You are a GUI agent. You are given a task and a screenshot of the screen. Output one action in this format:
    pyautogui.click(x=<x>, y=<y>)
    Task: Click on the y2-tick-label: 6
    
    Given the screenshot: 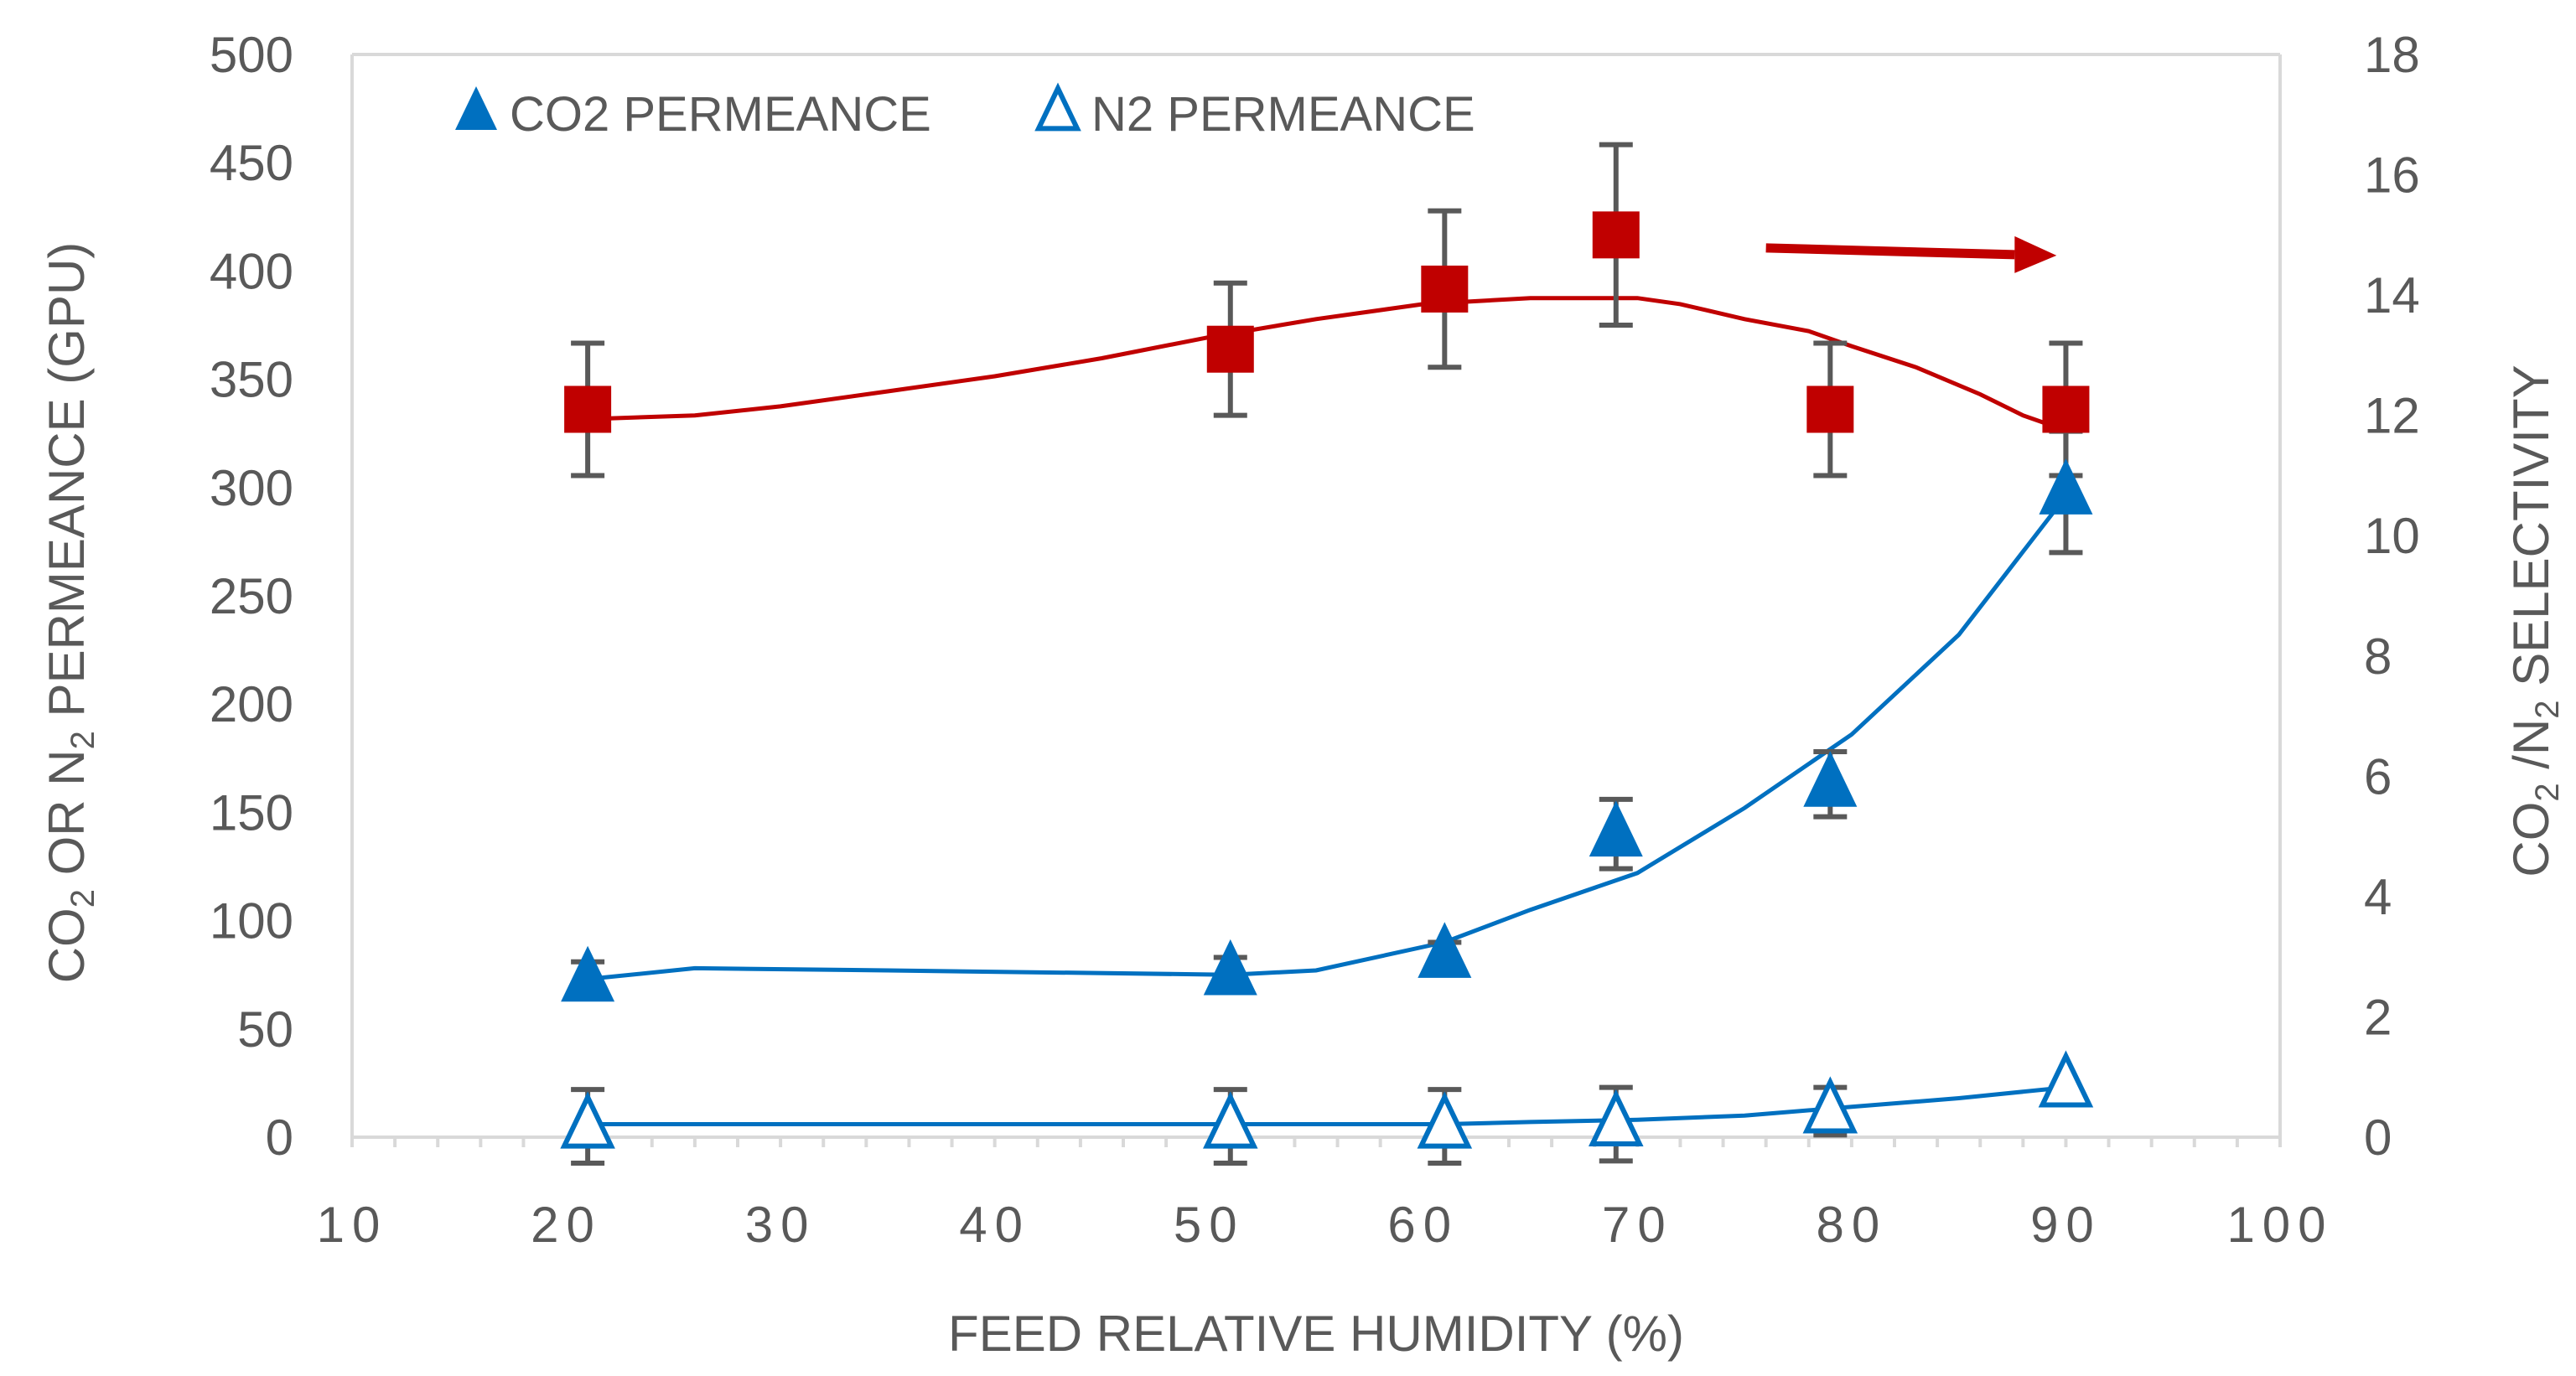 What is the action you would take?
    pyautogui.click(x=2378, y=776)
    